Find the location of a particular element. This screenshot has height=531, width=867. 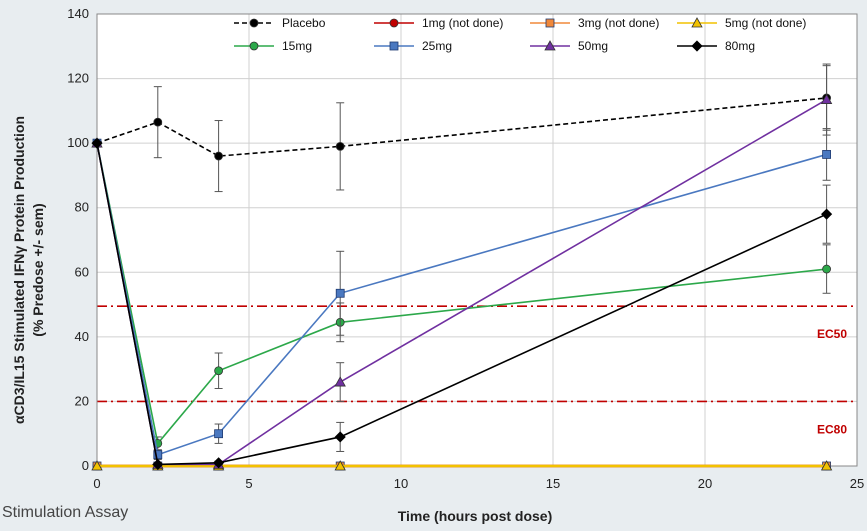

x-tick-label: 20 is located at coordinates (705, 483).